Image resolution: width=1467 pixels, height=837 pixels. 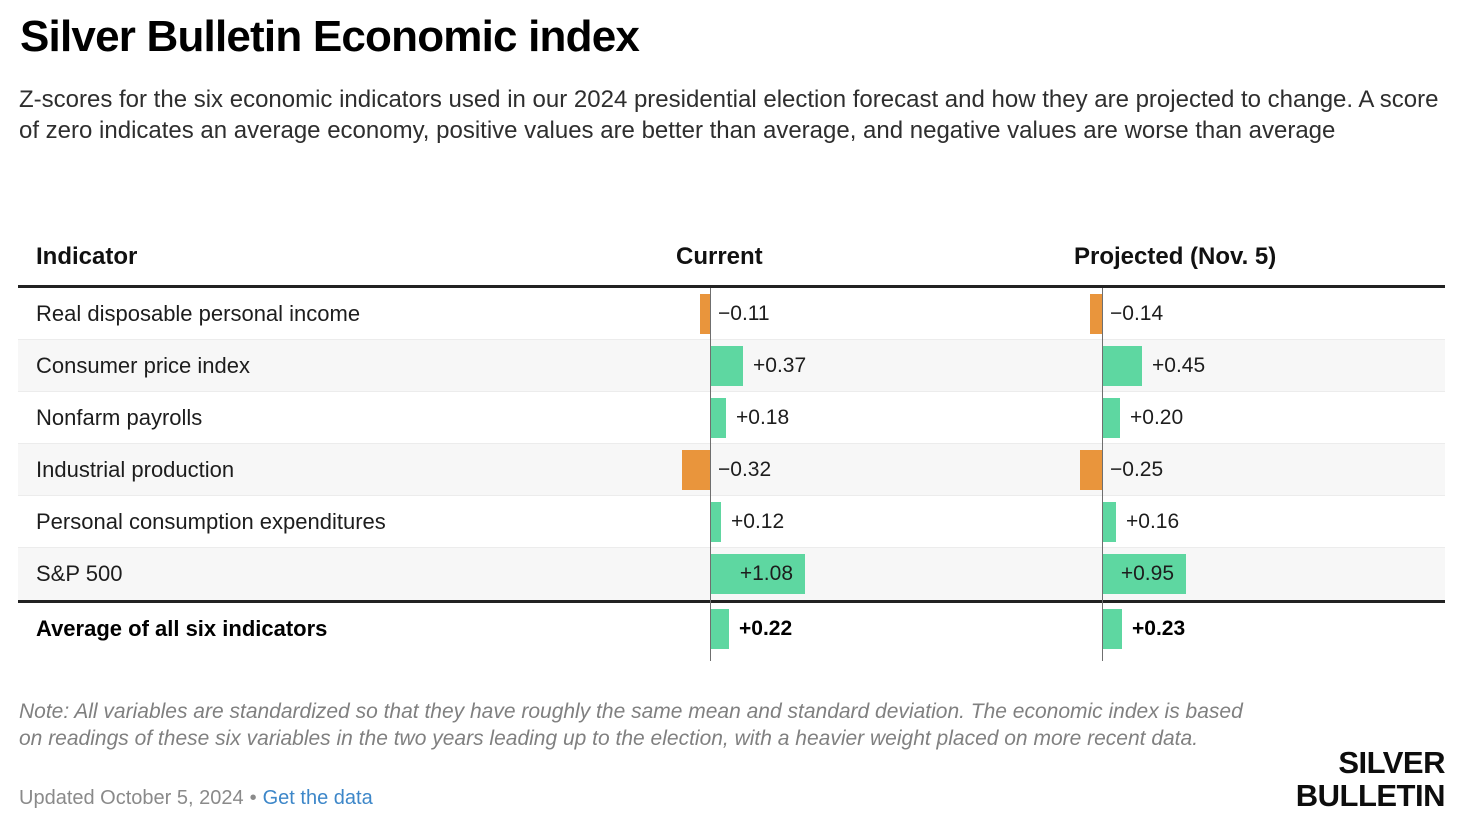 What do you see at coordinates (317, 798) in the screenshot?
I see `get-the-data-link: Get the data` at bounding box center [317, 798].